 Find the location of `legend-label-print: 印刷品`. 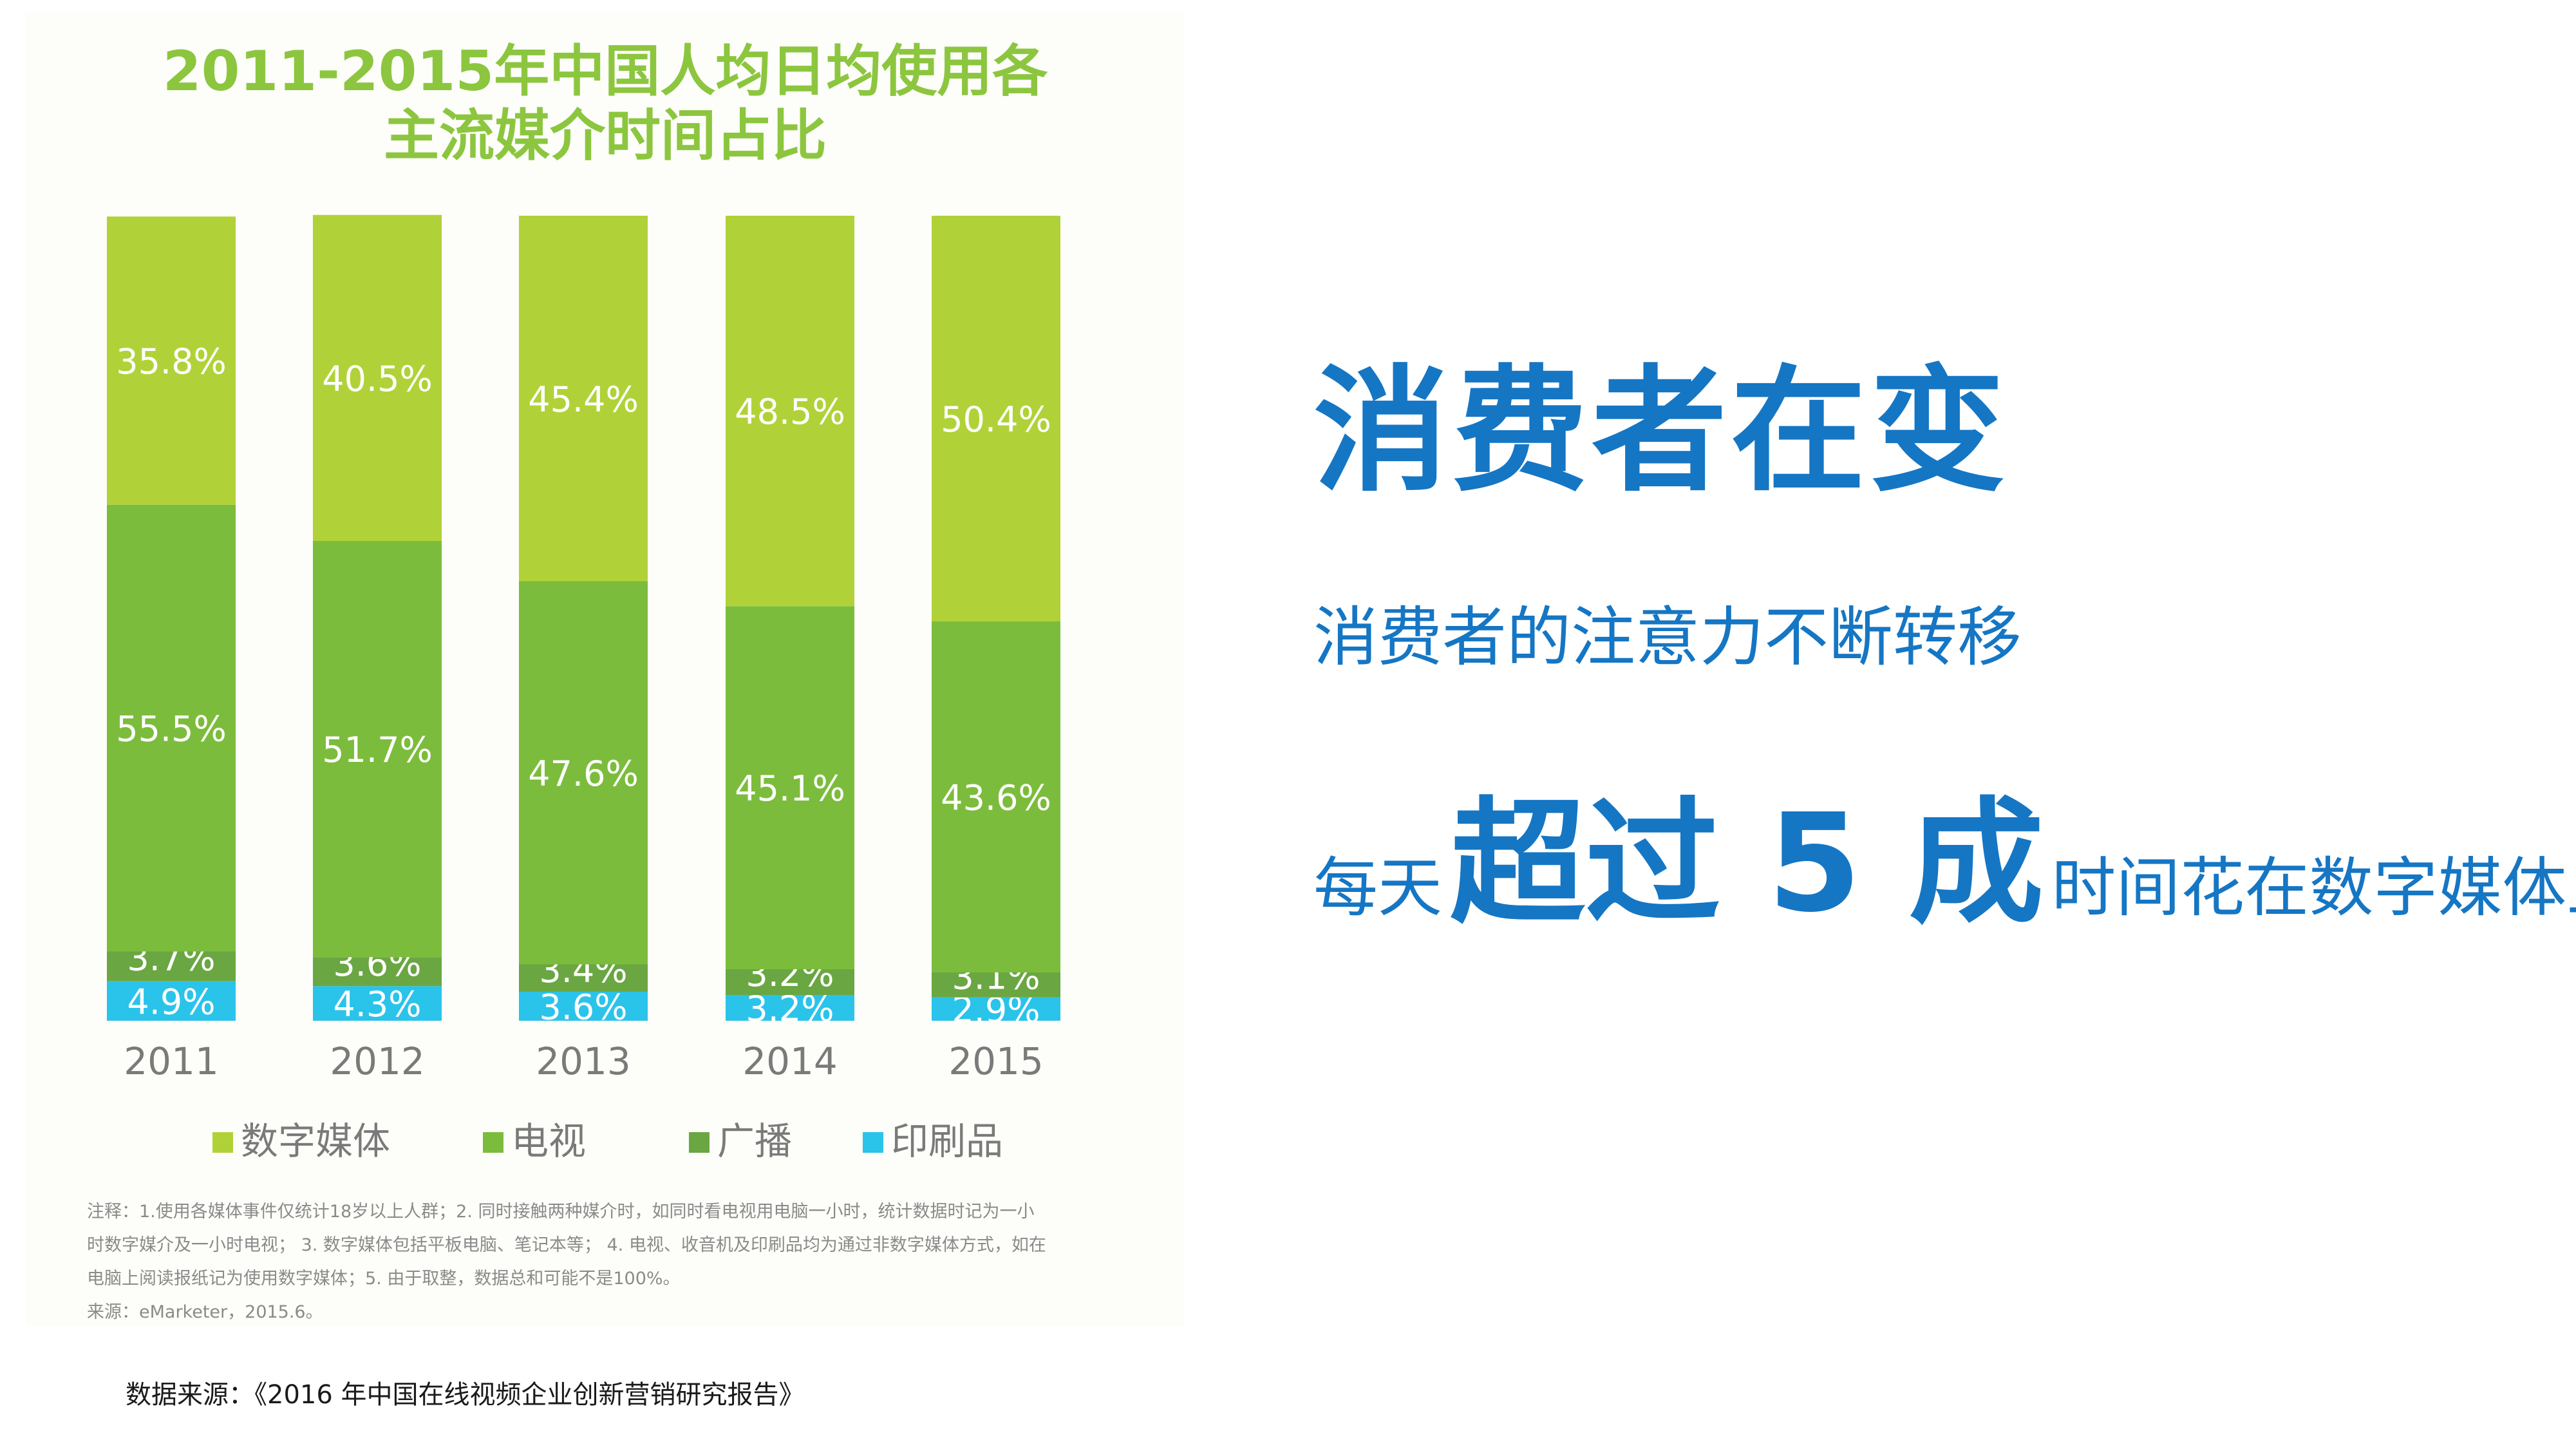

legend-label-print: 印刷品 is located at coordinates (947, 1141).